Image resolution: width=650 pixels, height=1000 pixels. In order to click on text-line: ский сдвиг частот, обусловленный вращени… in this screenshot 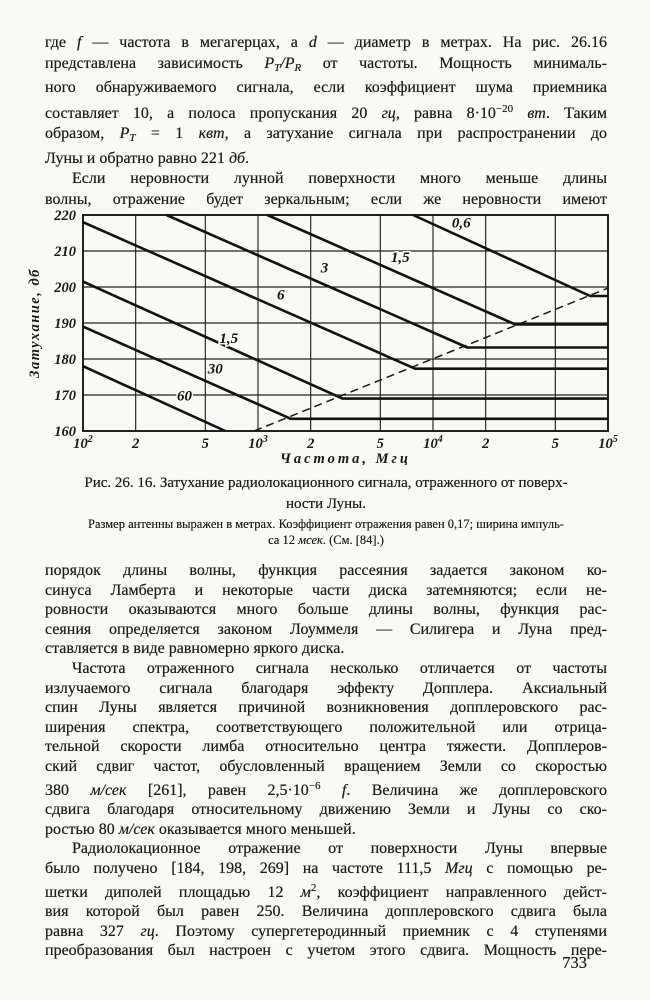, I will do `click(326, 767)`.